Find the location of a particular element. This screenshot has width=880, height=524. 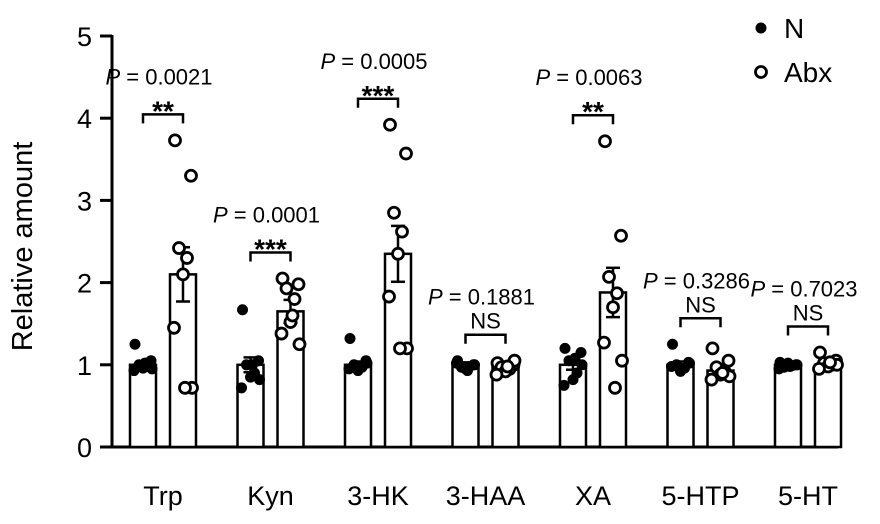

y-tick-label: 3 is located at coordinates (84, 201).